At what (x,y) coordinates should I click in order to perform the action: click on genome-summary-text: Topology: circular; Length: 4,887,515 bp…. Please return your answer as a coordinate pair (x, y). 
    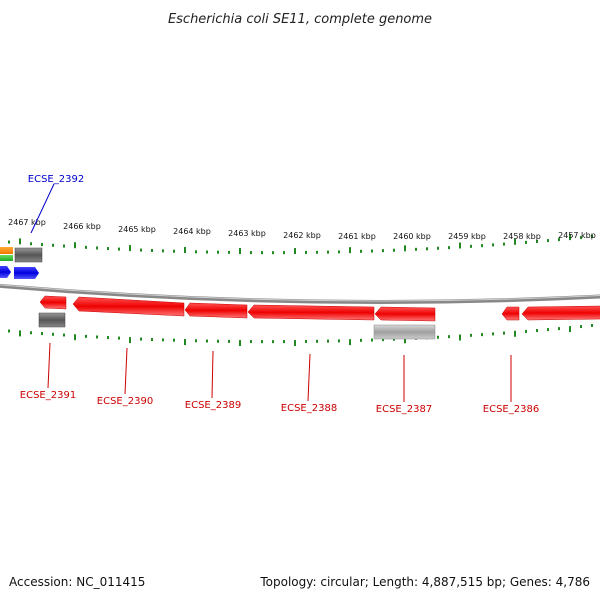
    Looking at the image, I should click on (424, 582).